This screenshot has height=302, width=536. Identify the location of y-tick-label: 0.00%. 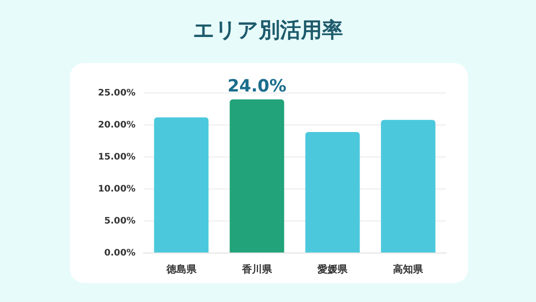
(120, 253).